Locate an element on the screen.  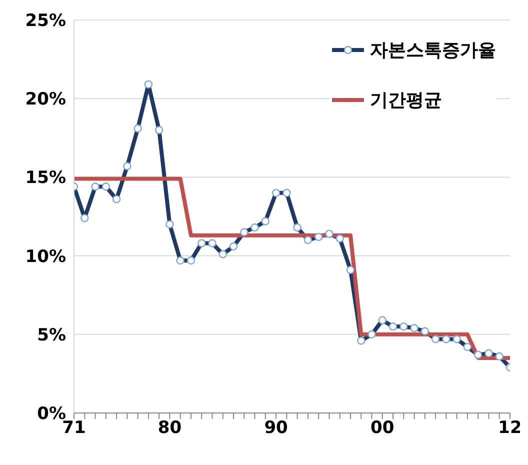
y-tick-label: 25% is located at coordinates (45, 21).